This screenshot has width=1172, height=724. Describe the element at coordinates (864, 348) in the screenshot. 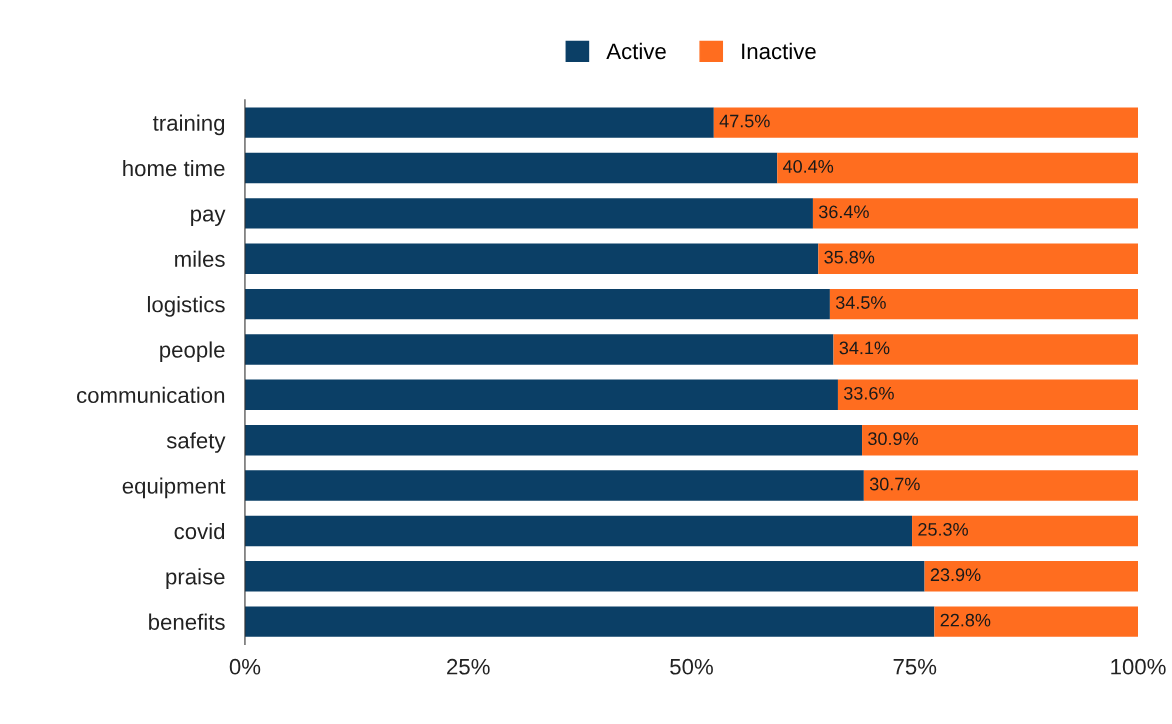

I see `data-label: 34.1%` at that location.